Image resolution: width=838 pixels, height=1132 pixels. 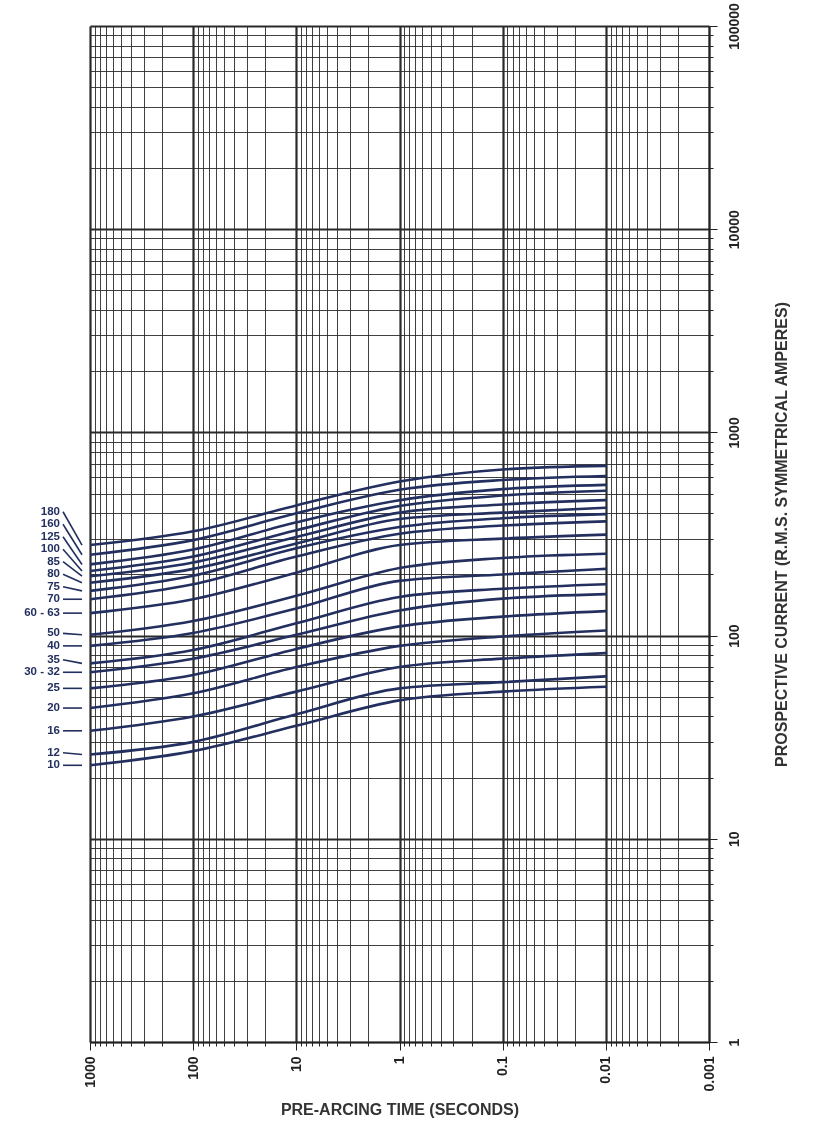 I want to click on legend-label: 16, so click(x=53, y=729).